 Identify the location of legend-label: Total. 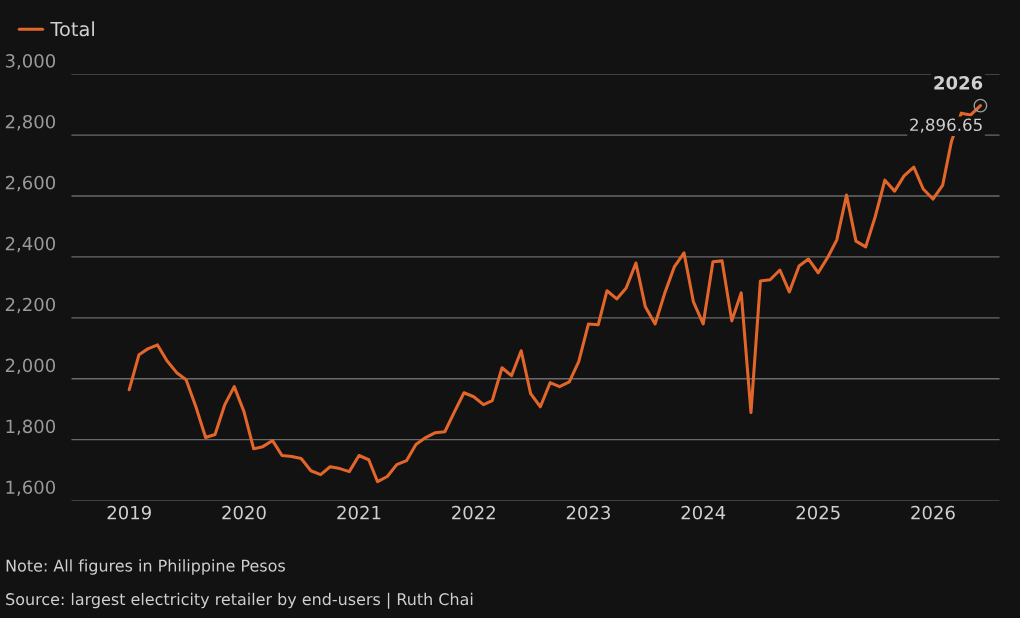
(72, 29).